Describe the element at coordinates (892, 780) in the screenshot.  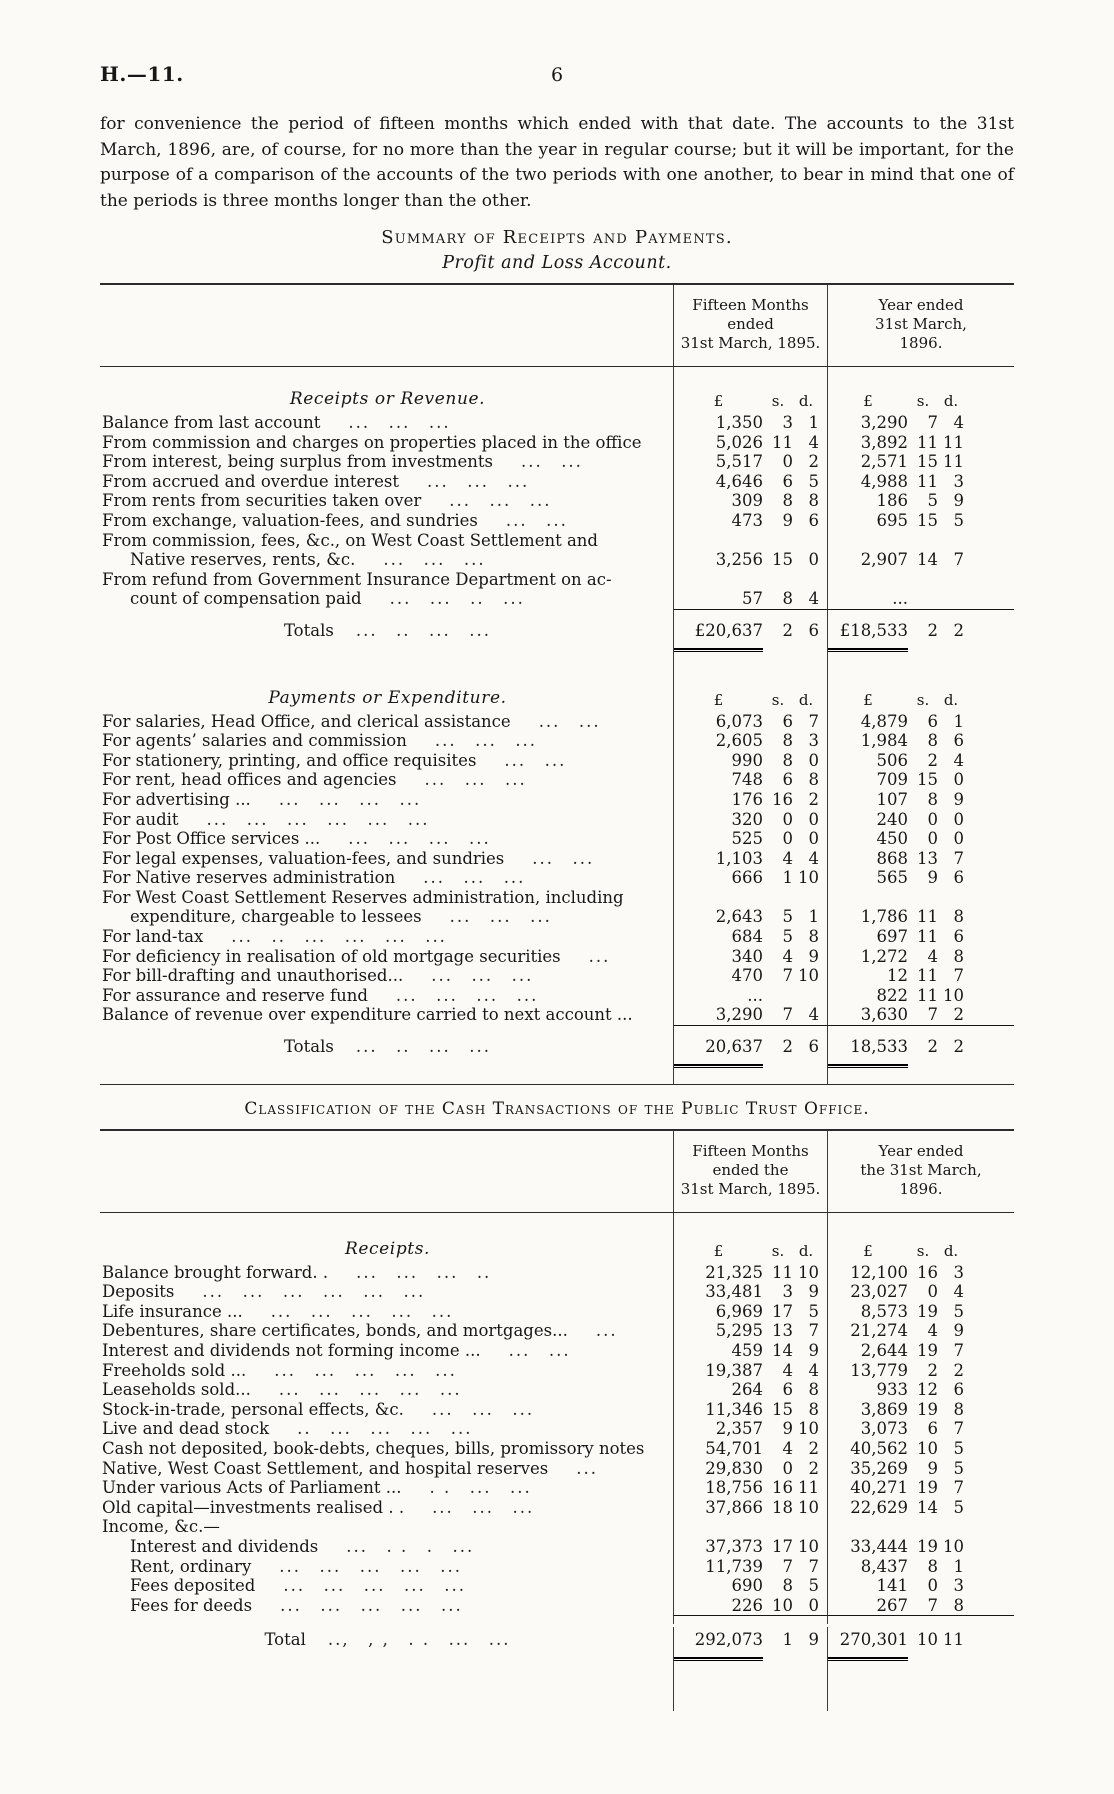
I see `pounds-value: 709` at that location.